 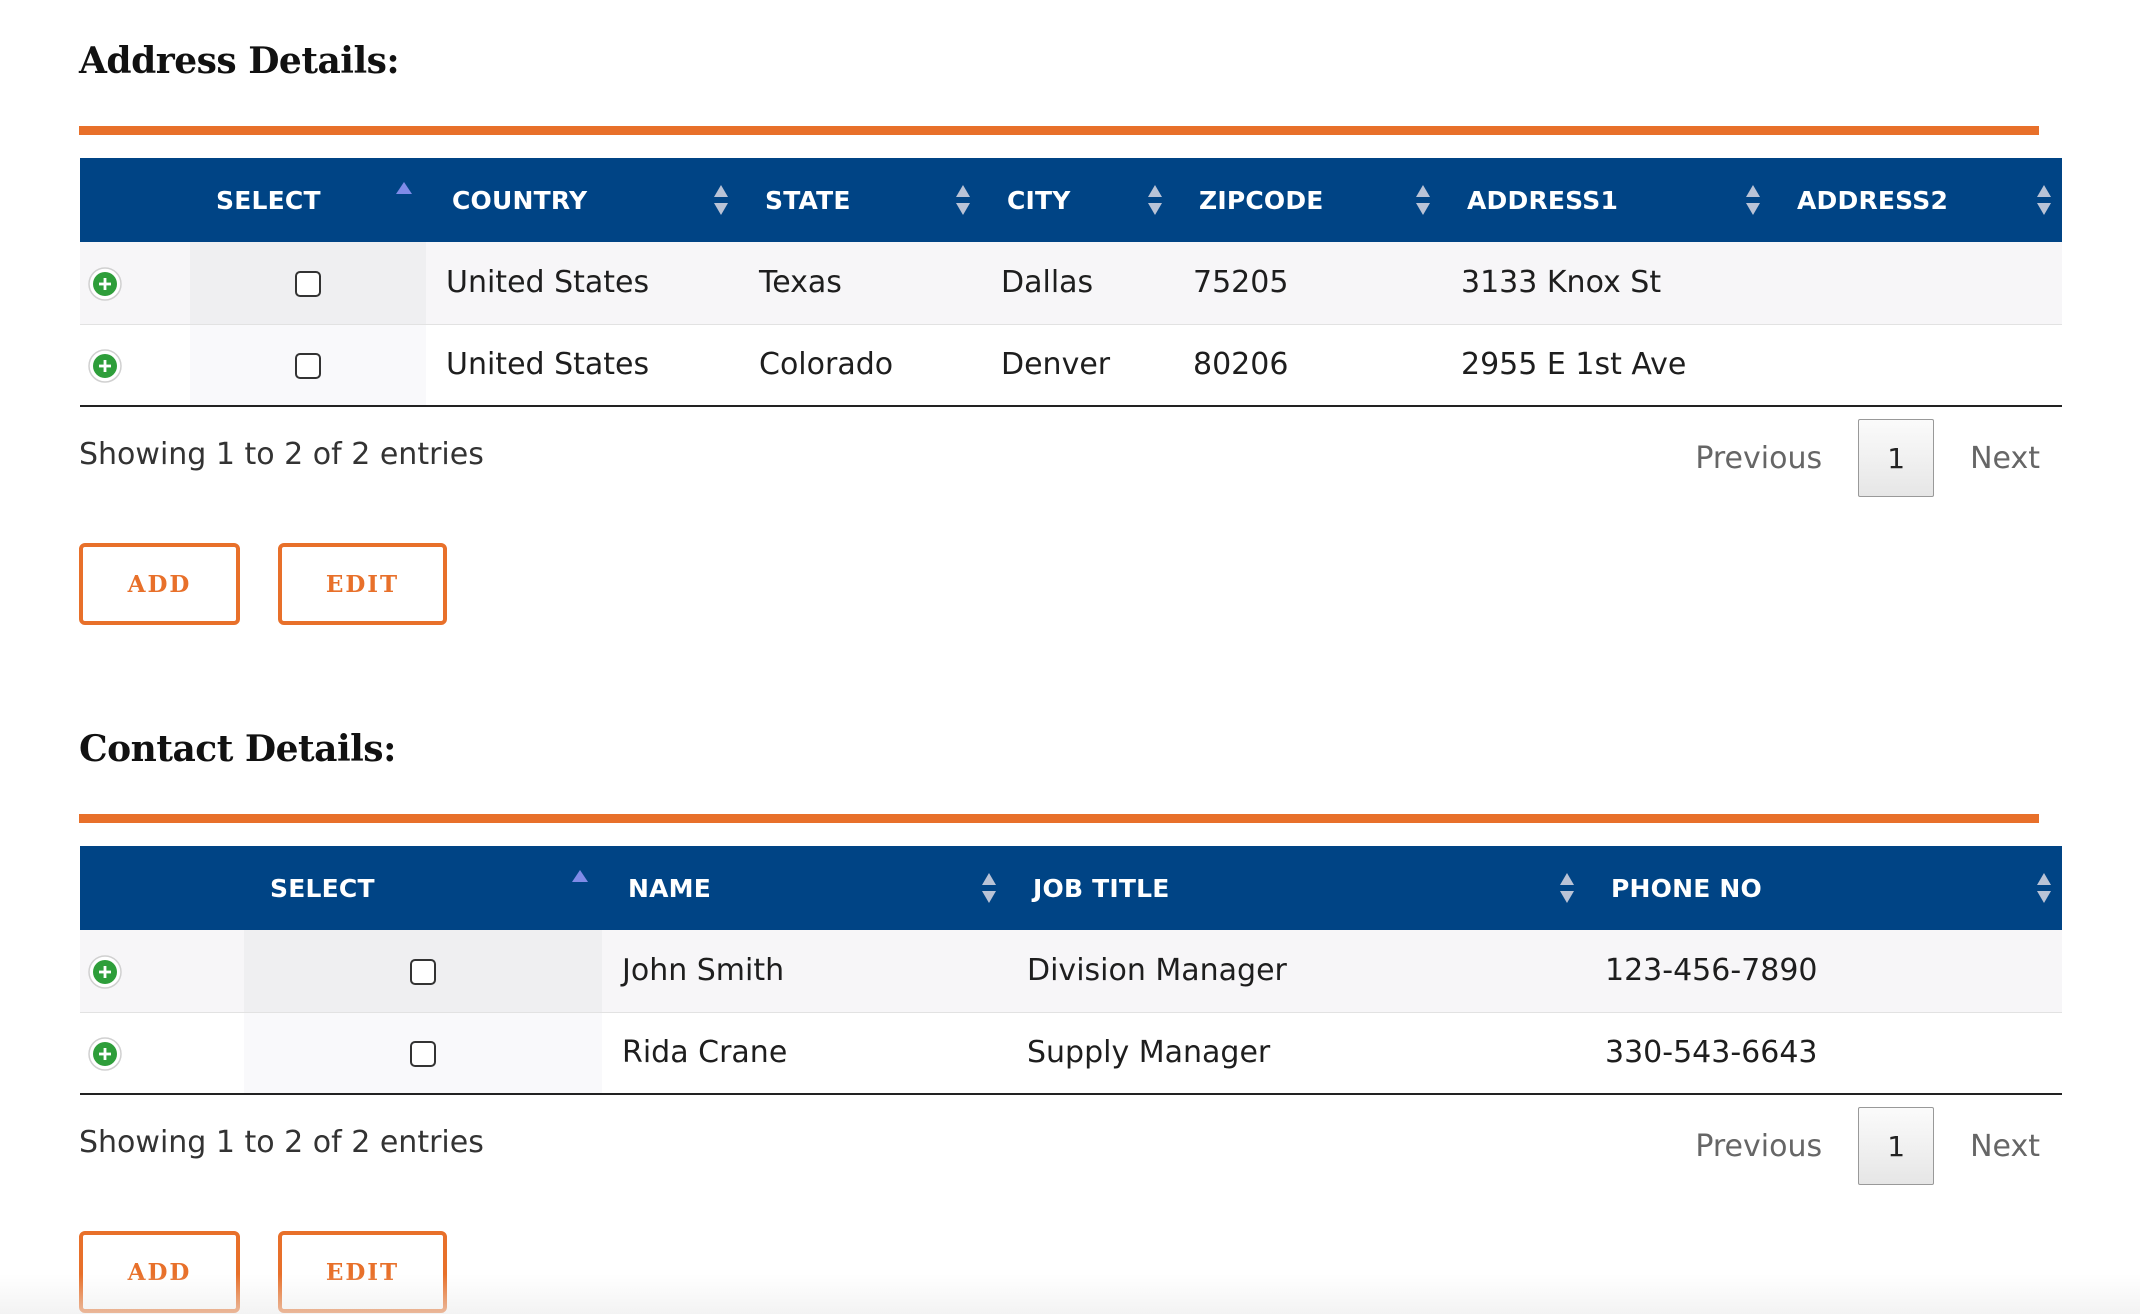 What do you see at coordinates (1077, 283) in the screenshot?
I see `cell-city: Dallas` at bounding box center [1077, 283].